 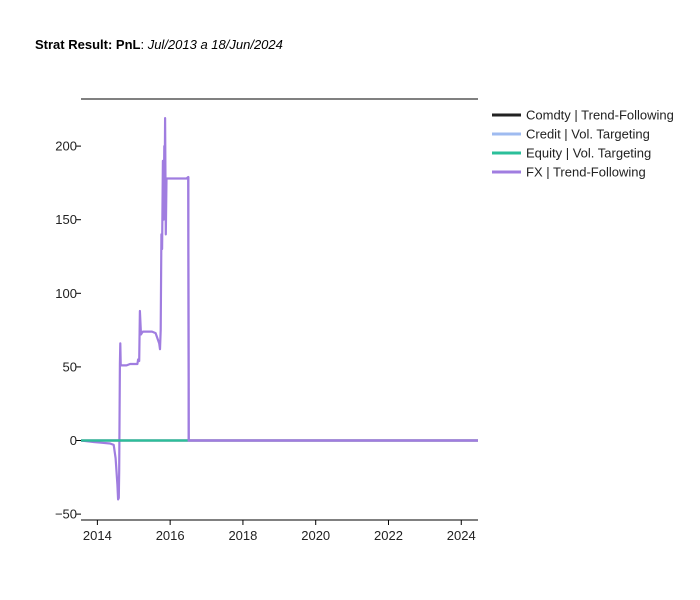 I want to click on chart-title-bold: Strat Result: PnL, so click(x=88, y=44).